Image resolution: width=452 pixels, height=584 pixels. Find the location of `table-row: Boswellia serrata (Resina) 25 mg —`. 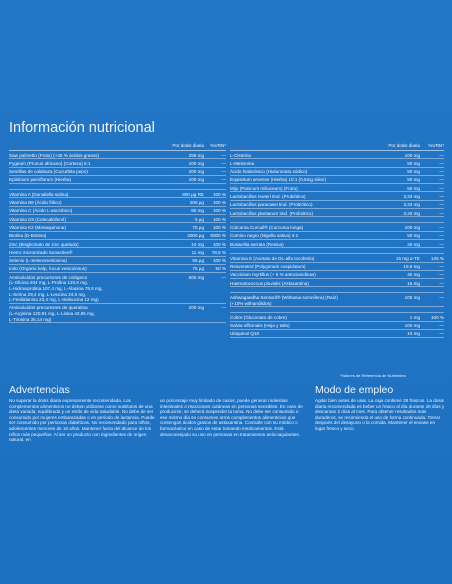

table-row: Boswellia serrata (Resina) 25 mg — is located at coordinates (337, 244).